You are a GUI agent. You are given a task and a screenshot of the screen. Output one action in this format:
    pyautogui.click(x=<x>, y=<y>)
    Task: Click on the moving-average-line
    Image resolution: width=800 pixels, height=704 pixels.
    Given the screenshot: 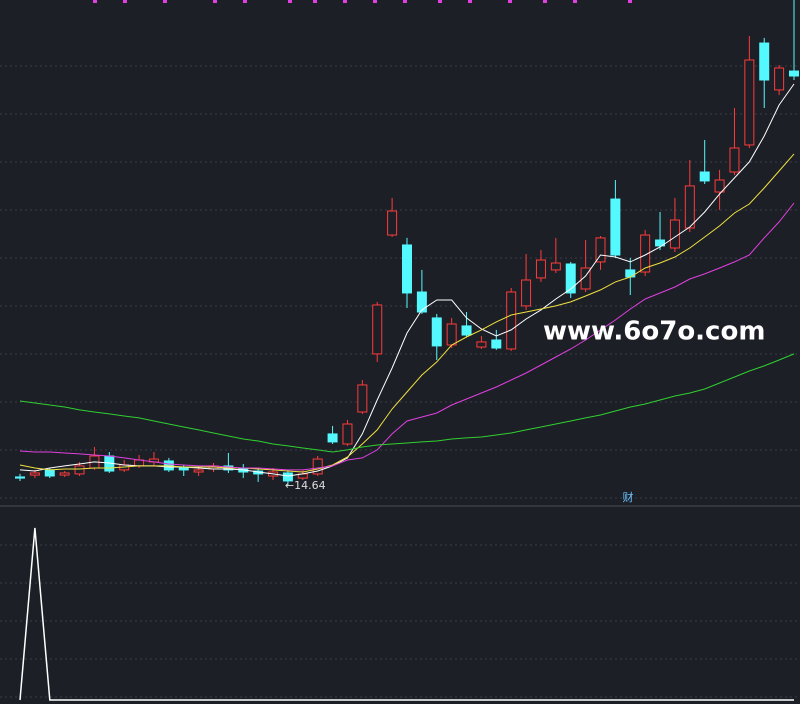 What is the action you would take?
    pyautogui.click(x=407, y=403)
    